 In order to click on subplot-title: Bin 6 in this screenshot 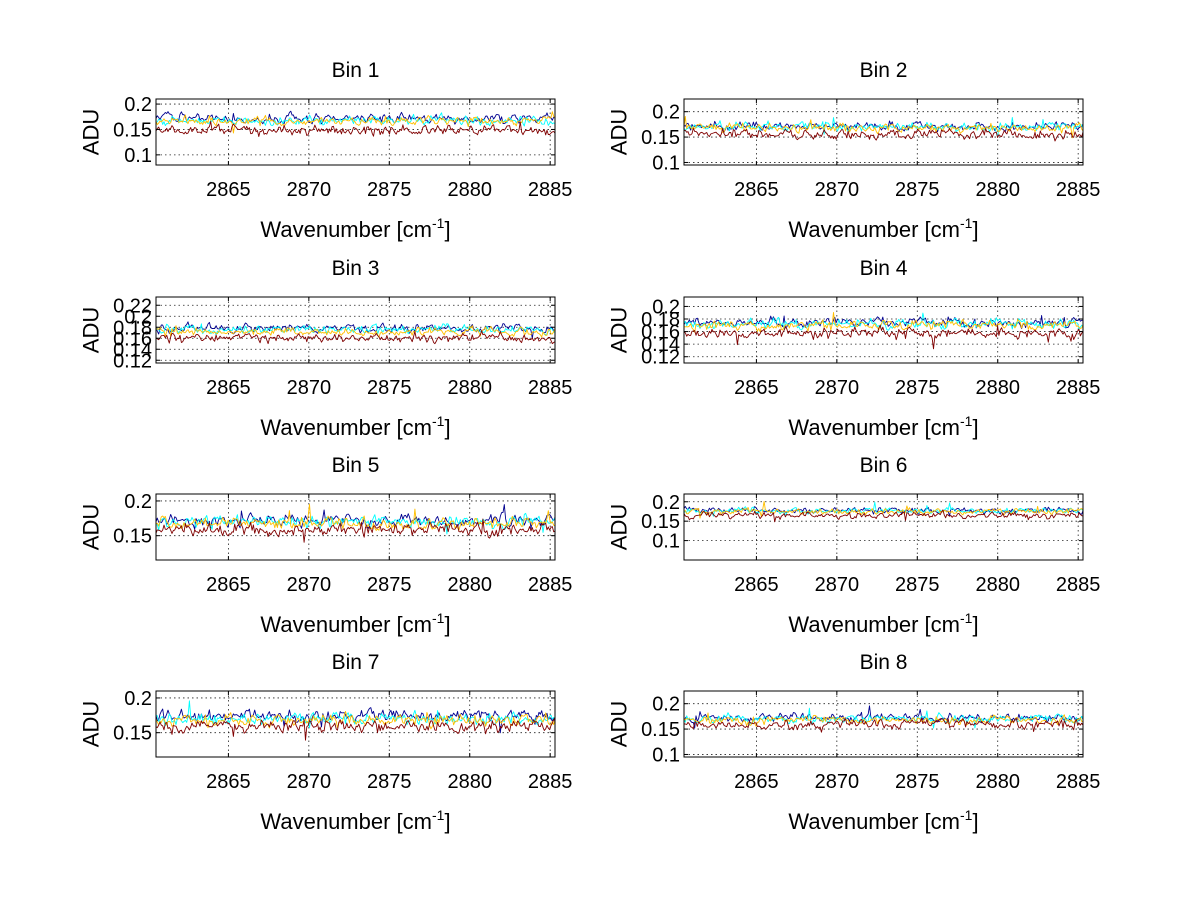, I will do `click(884, 465)`.